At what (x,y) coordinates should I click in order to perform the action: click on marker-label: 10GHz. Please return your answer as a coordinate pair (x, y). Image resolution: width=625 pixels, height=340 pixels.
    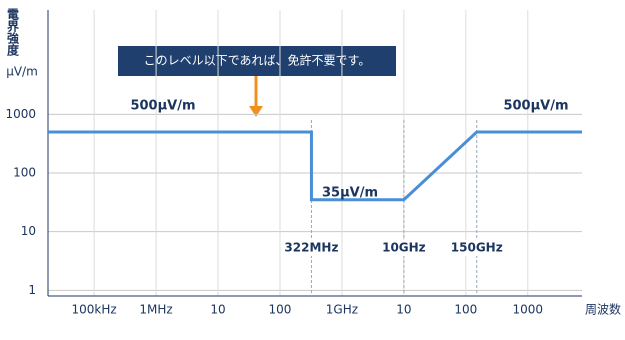
    Looking at the image, I should click on (404, 248).